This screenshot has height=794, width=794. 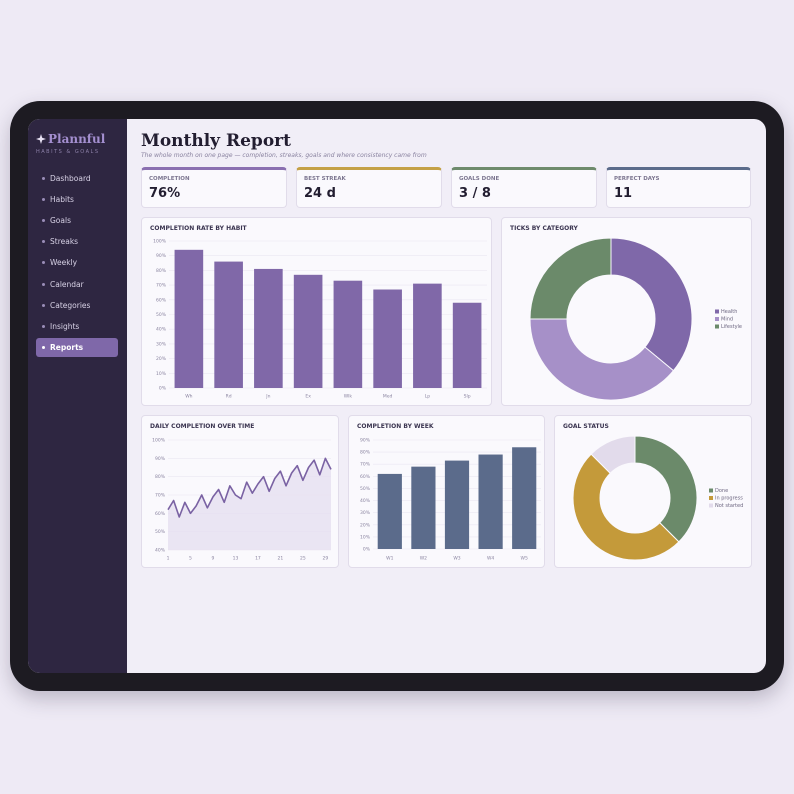 I want to click on kpi-card: GOALS DONE 3 / 8, so click(x=524, y=187).